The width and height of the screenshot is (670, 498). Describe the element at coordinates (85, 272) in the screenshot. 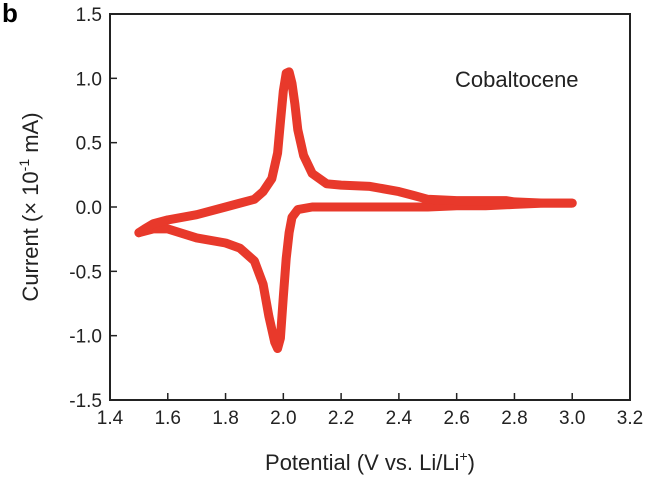

I see `y-tick-label: -0.5` at that location.